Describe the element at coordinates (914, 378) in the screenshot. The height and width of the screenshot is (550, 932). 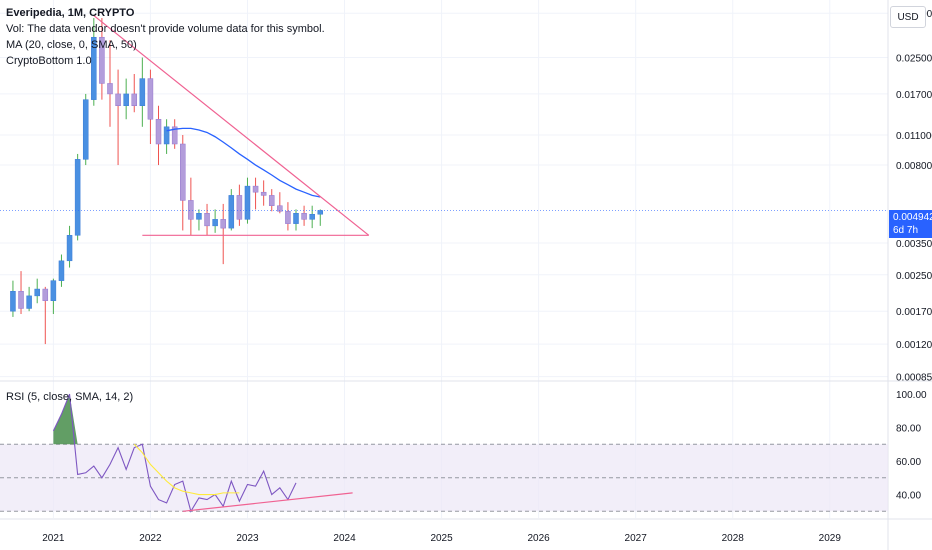
I see `price-tick-label: 0.000850` at that location.